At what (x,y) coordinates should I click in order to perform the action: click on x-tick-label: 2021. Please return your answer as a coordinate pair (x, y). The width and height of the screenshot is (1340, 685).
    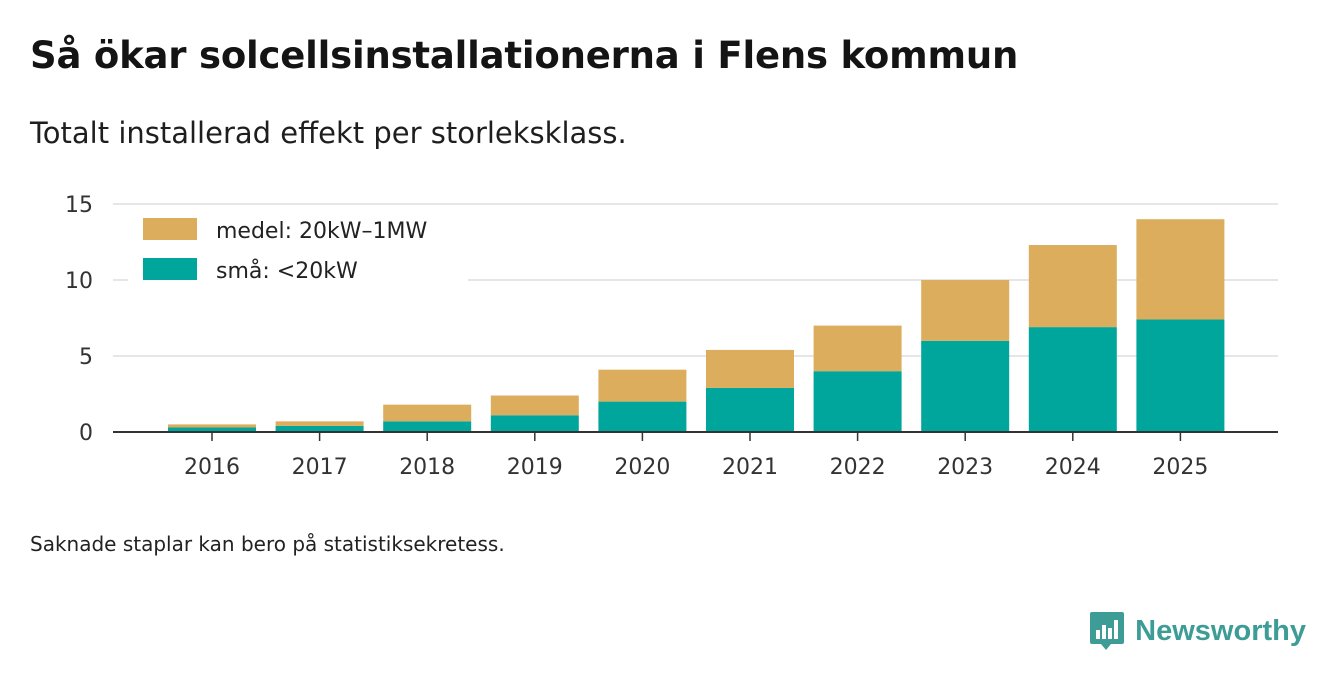
    Looking at the image, I should click on (750, 467).